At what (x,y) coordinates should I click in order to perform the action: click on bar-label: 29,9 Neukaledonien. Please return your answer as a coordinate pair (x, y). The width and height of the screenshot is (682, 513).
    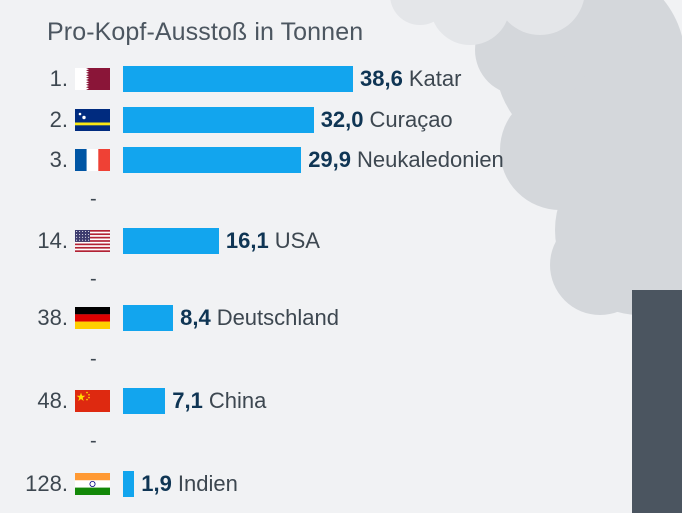
    Looking at the image, I should click on (406, 160).